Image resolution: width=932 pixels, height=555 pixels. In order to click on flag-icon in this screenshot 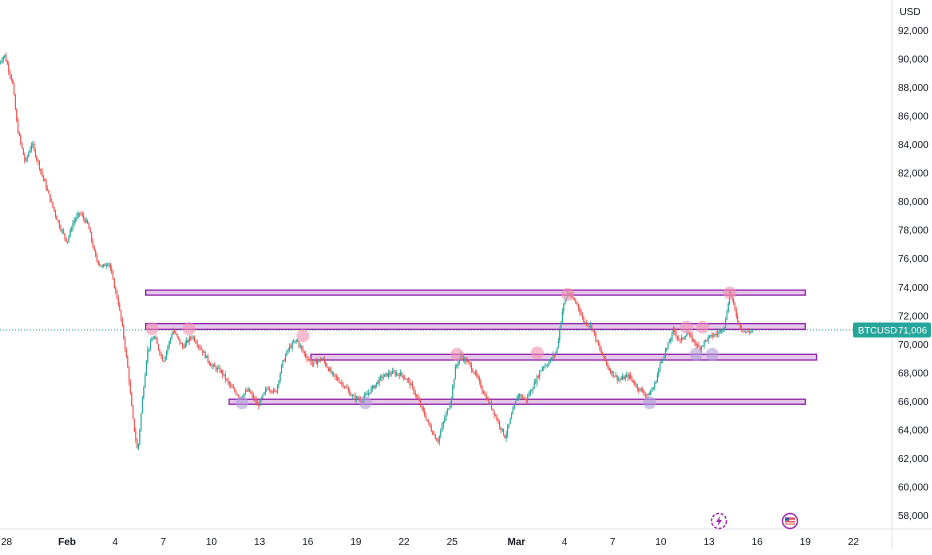, I will do `click(790, 521)`.